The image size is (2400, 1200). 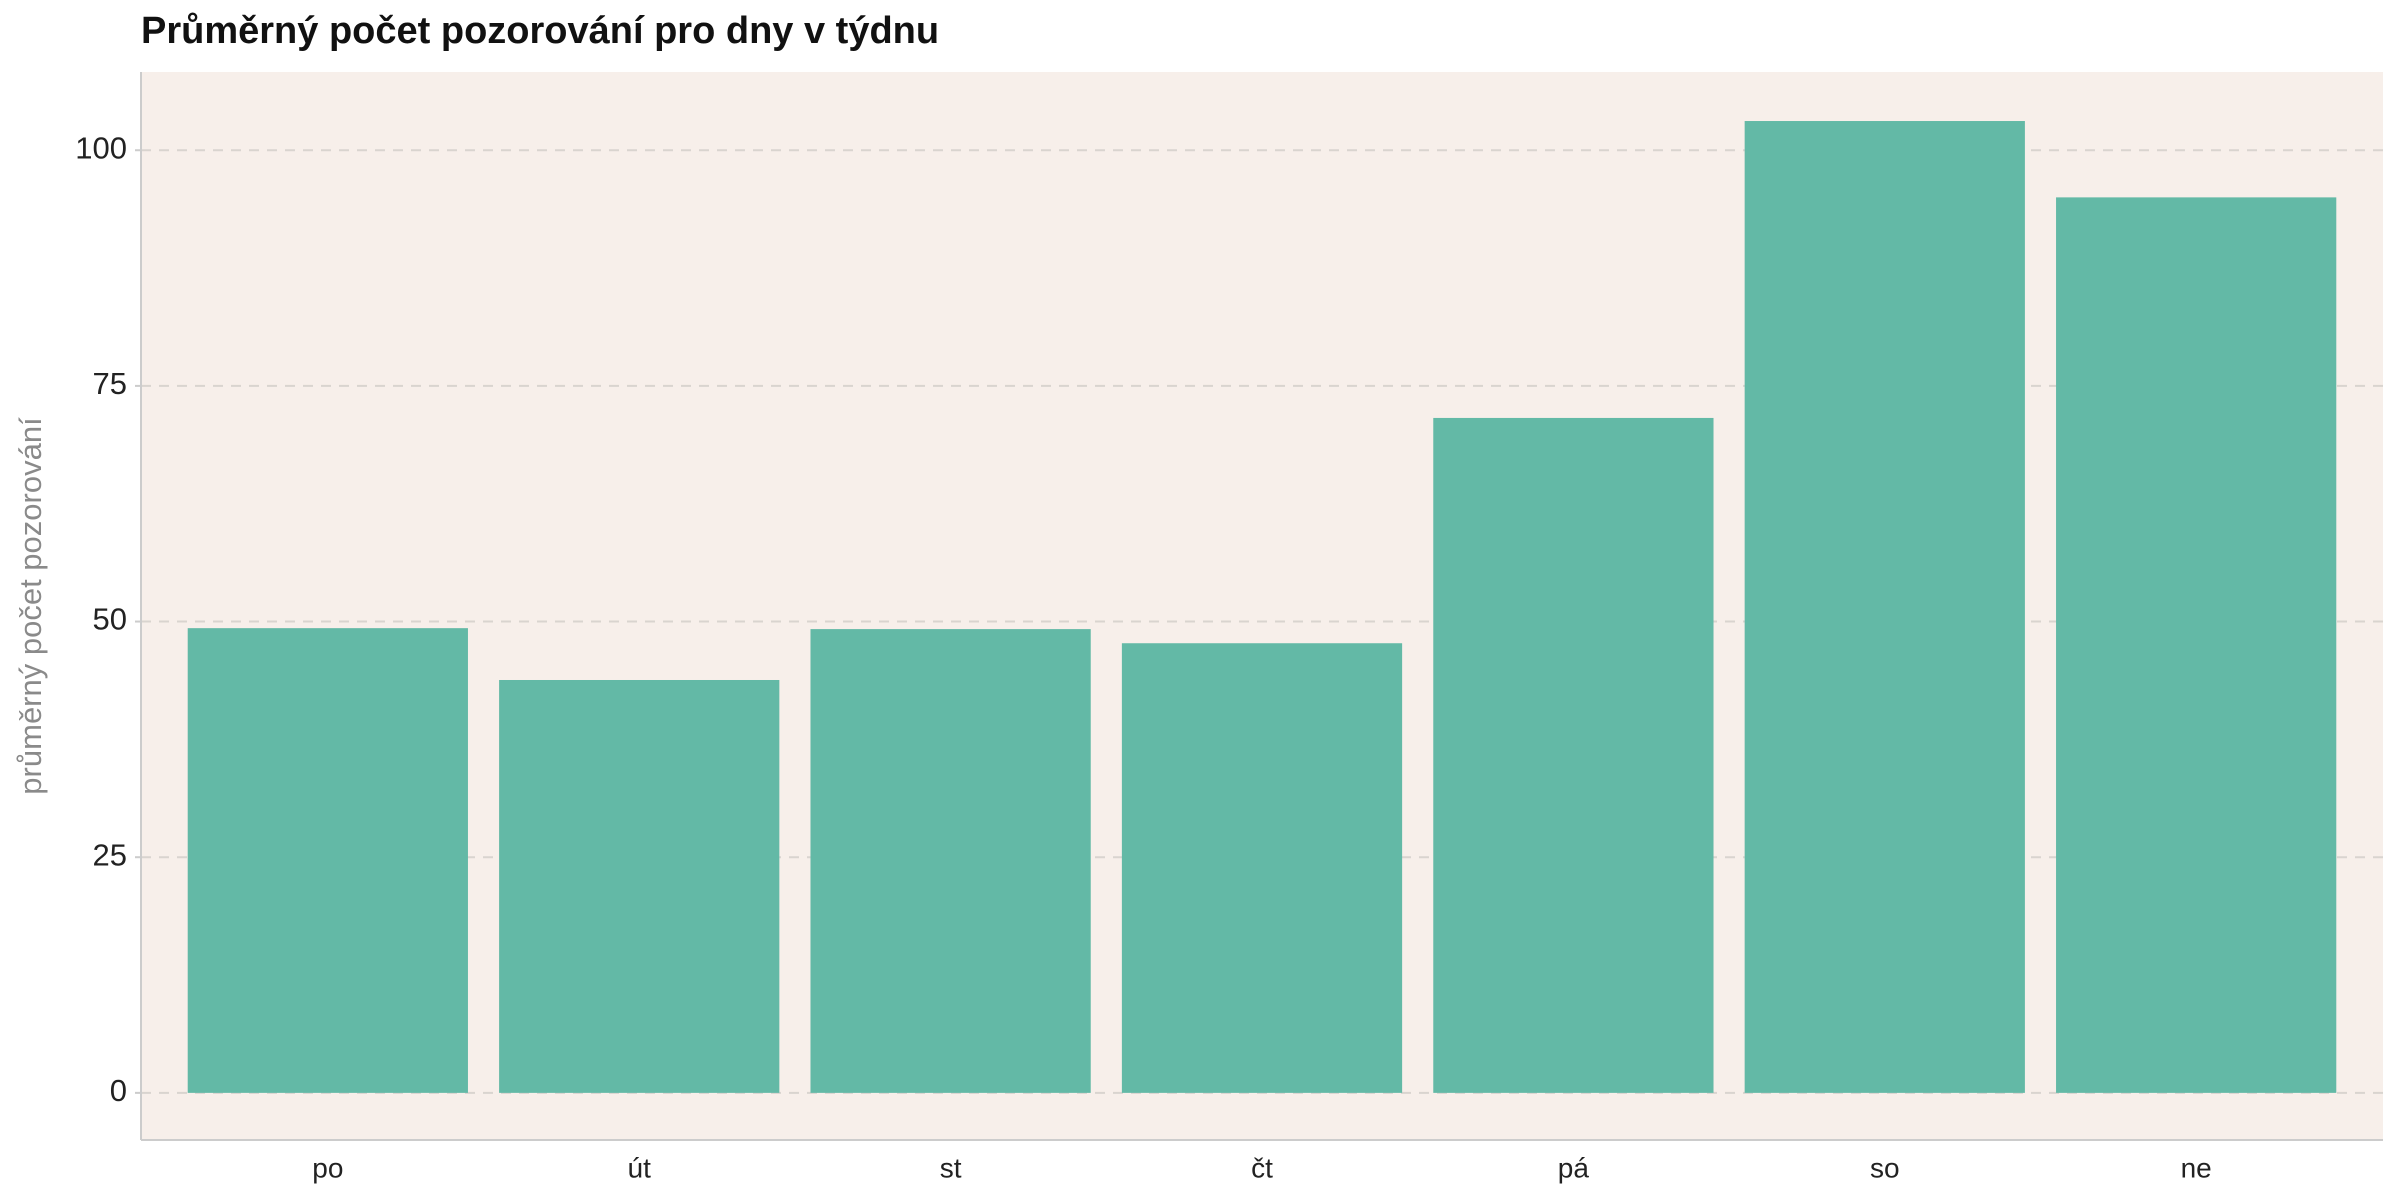 What do you see at coordinates (1574, 1167) in the screenshot?
I see `x-tick-label: pá` at bounding box center [1574, 1167].